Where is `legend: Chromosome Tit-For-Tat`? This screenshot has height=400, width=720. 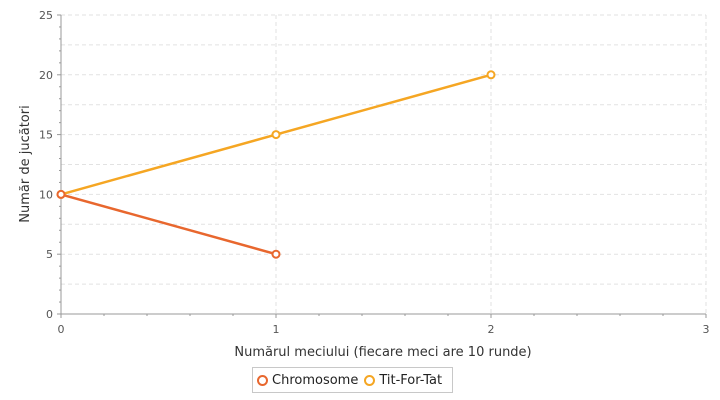 legend: Chromosome Tit-For-Tat is located at coordinates (353, 380).